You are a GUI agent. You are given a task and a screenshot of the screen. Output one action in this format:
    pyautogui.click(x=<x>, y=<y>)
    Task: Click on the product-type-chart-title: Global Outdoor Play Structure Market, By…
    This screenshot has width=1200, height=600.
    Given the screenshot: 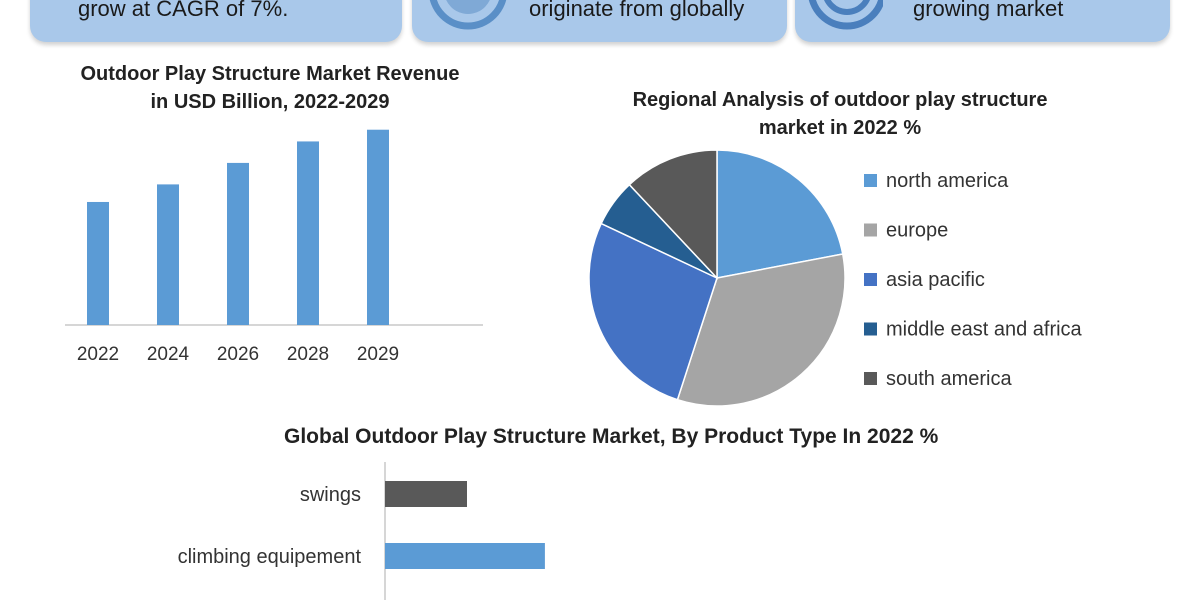 What is the action you would take?
    pyautogui.click(x=611, y=436)
    